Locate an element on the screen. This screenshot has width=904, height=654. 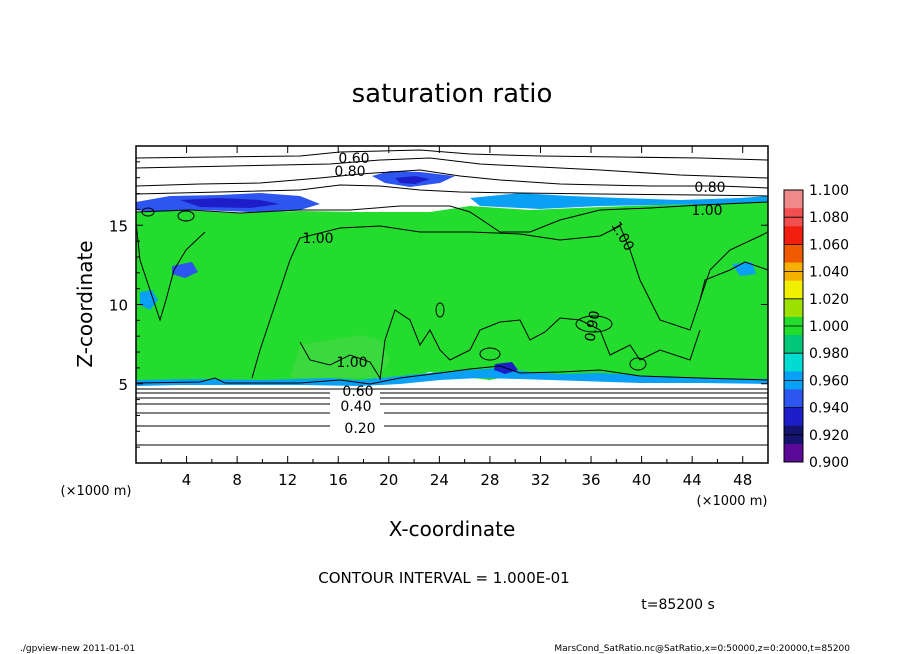
contour-label: 0.40 is located at coordinates (355, 407).